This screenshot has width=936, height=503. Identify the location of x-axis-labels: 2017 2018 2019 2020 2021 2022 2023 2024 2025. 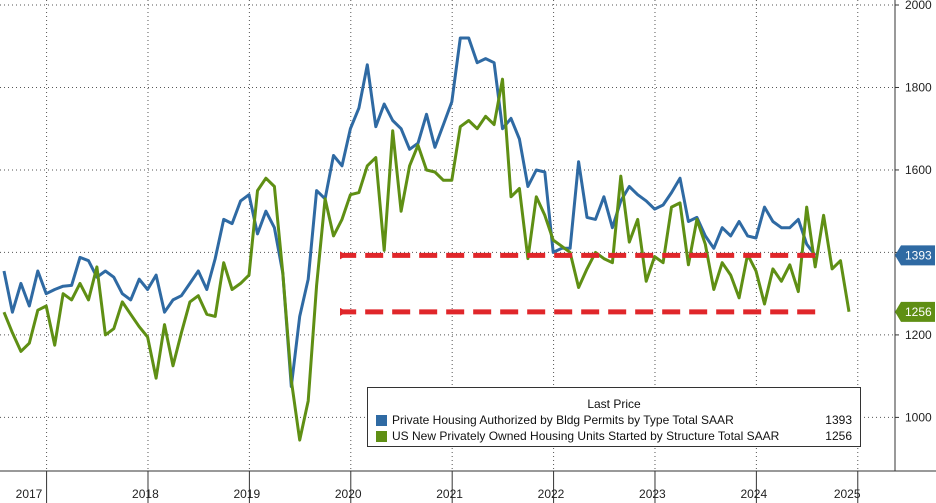
(438, 494).